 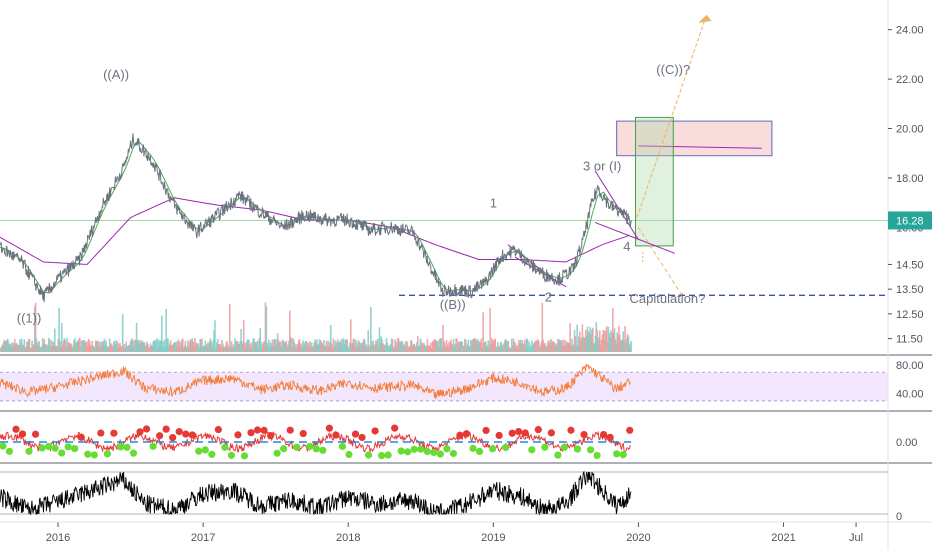 I want to click on wave-label: ((C))?, so click(x=673, y=69).